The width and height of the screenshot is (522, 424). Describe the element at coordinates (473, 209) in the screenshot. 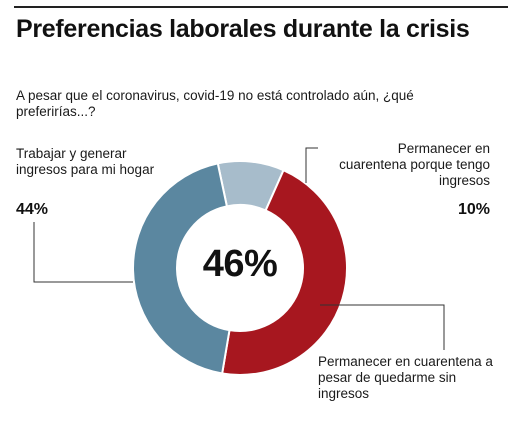

I see `slice-value-cuarentena-con-ingresos: 10%` at that location.